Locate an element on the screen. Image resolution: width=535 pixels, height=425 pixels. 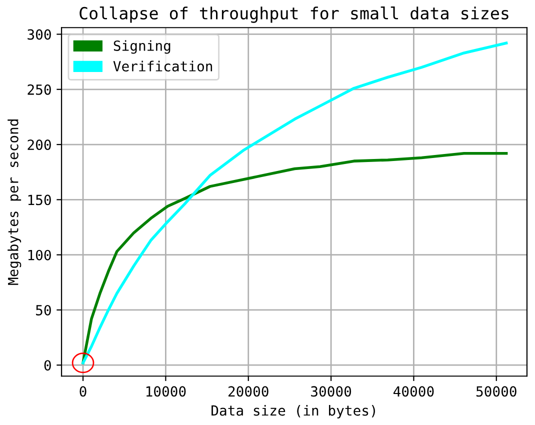
x-tick-label: 30000 is located at coordinates (331, 391).